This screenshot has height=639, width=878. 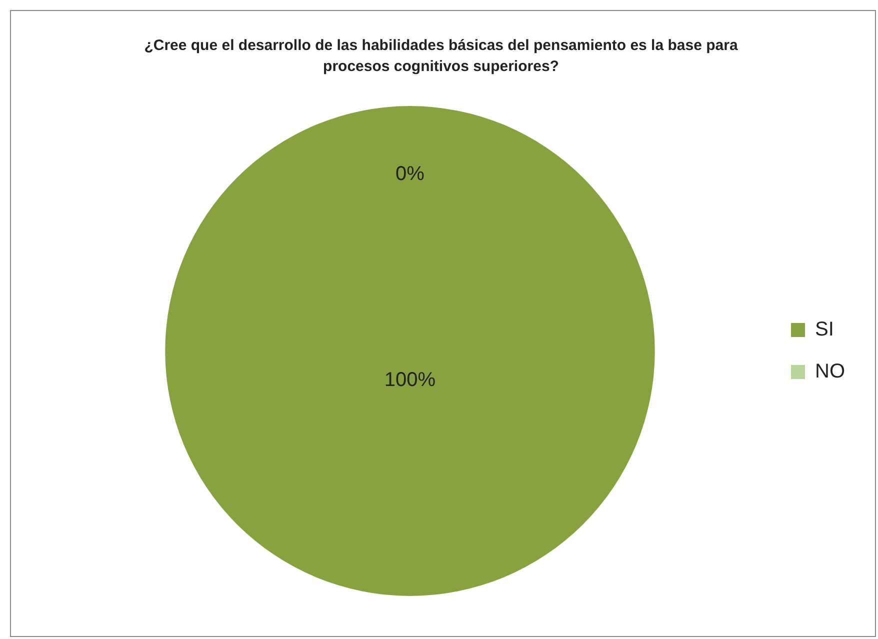 I want to click on legend-label: SI, so click(x=824, y=329).